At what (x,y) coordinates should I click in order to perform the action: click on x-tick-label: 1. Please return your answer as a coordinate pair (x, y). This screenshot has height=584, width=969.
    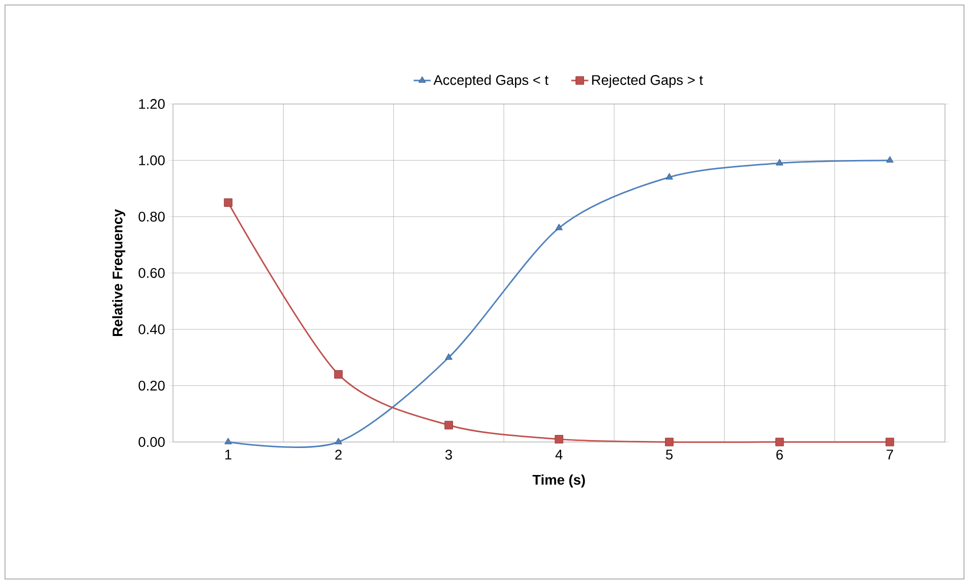
    Looking at the image, I should click on (228, 455).